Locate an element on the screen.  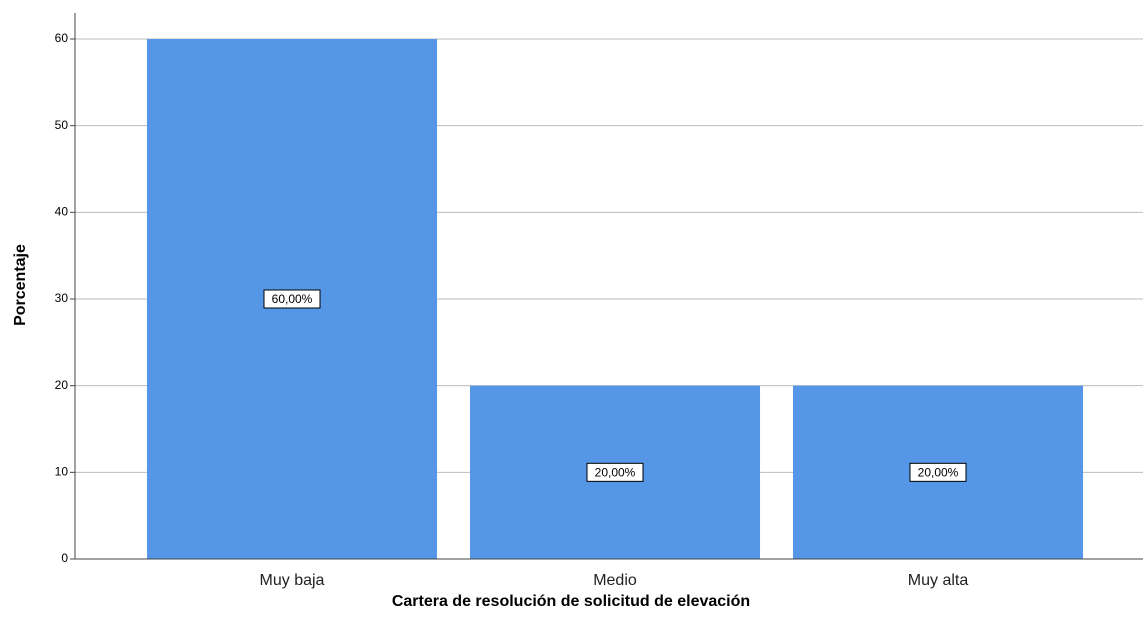
x-tick-label: Medio is located at coordinates (615, 580).